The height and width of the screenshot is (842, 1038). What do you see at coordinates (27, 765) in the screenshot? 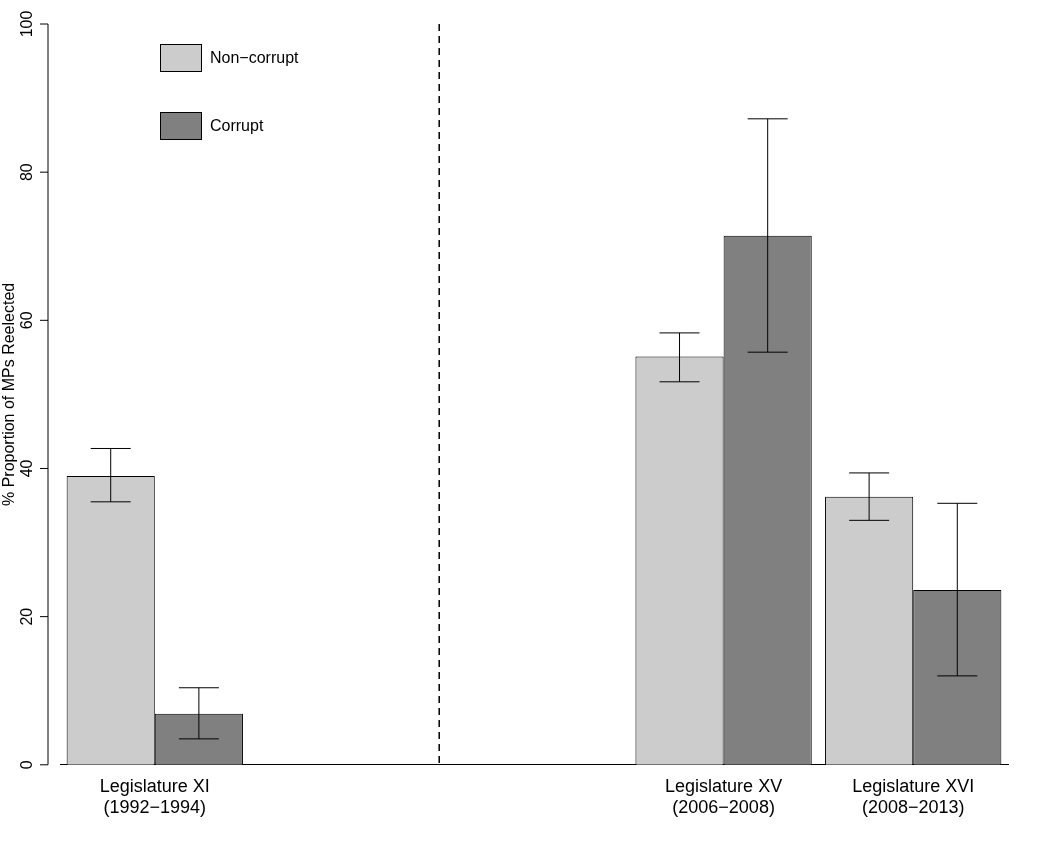
I see `y-tick-label: 0` at bounding box center [27, 765].